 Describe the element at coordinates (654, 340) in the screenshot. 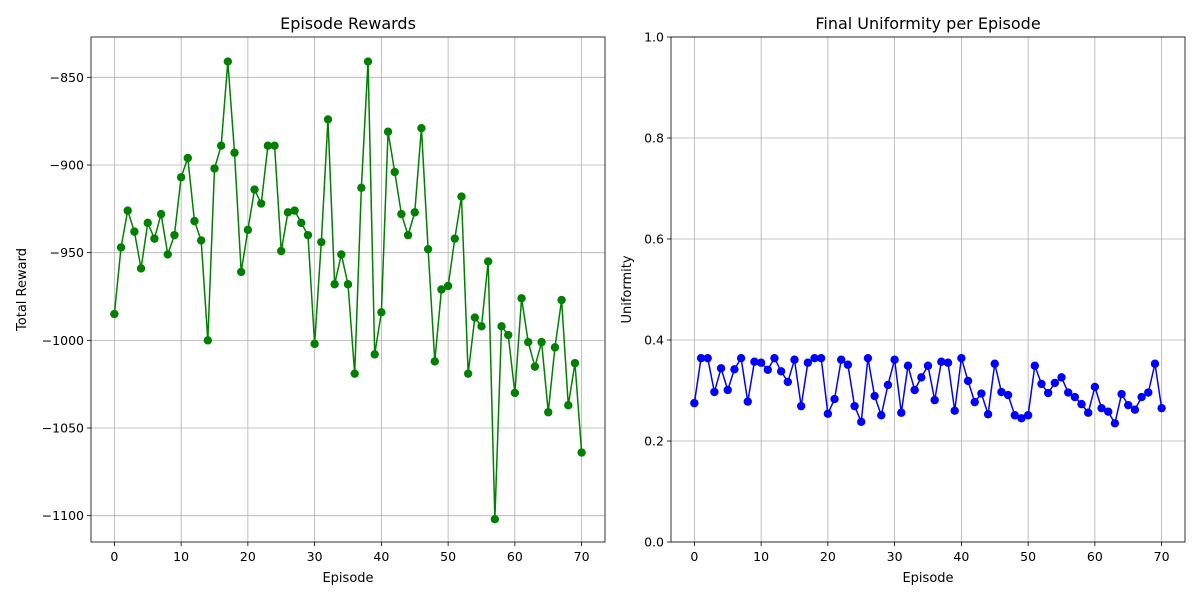

I see `y-tick-label: 0.4` at that location.